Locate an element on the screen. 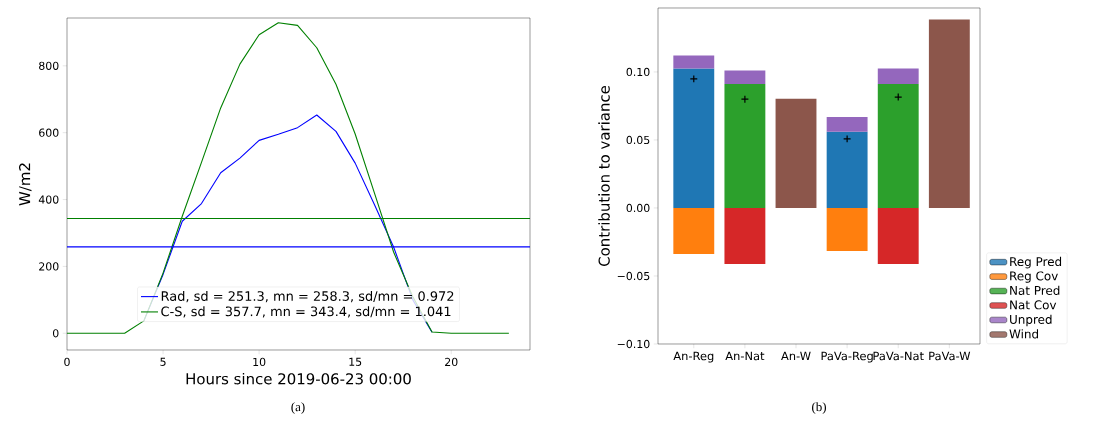 Image resolution: width=1107 pixels, height=434 pixels. y-tick-label: 400 is located at coordinates (48, 199).